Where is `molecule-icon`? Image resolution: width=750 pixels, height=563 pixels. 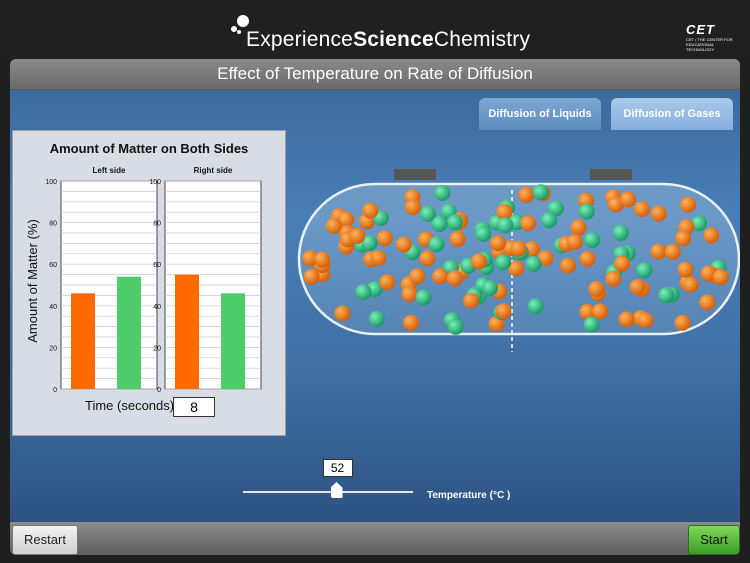 molecule-icon is located at coordinates (240, 24).